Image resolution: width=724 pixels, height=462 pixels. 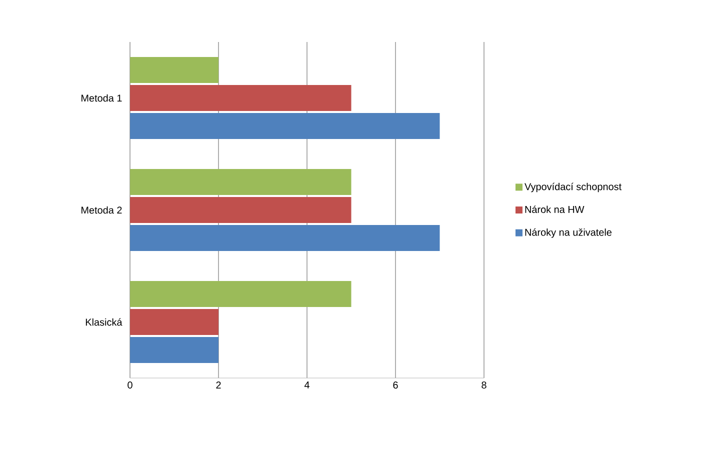 I want to click on y-tick-label: Klasická, so click(x=104, y=322).